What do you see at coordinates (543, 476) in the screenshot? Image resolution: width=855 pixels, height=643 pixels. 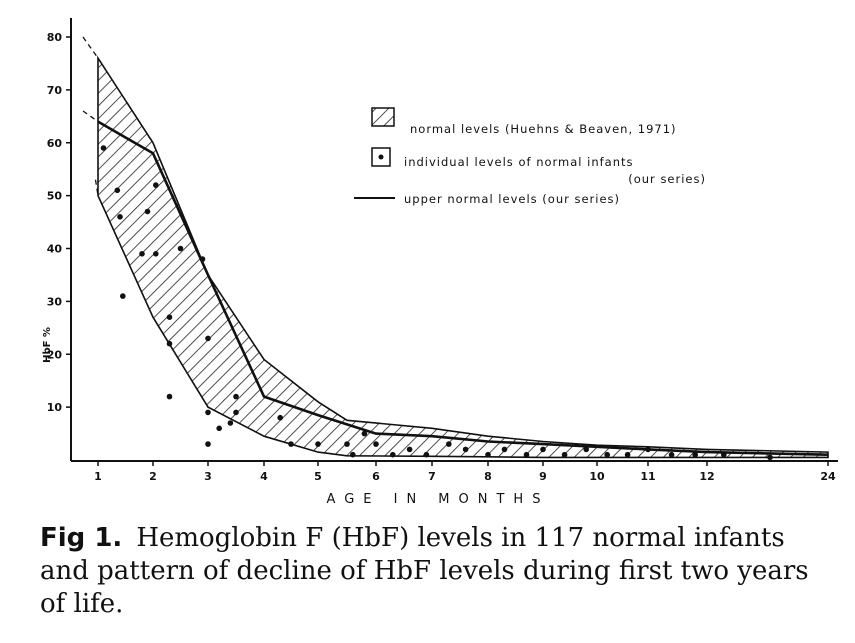 I see `x-tick-label-9: 9` at bounding box center [543, 476].